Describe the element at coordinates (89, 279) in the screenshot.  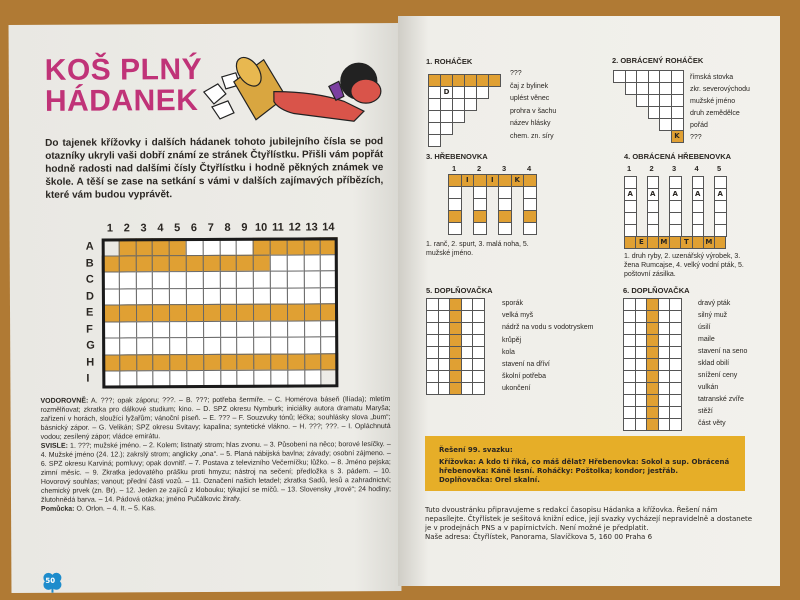
I see `row-letter: C` at that location.